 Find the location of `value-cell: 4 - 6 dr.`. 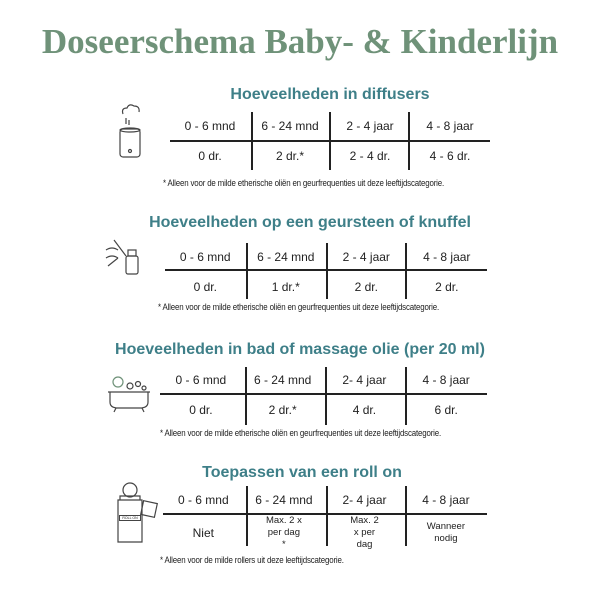

value-cell: 4 - 6 dr. is located at coordinates (450, 156).